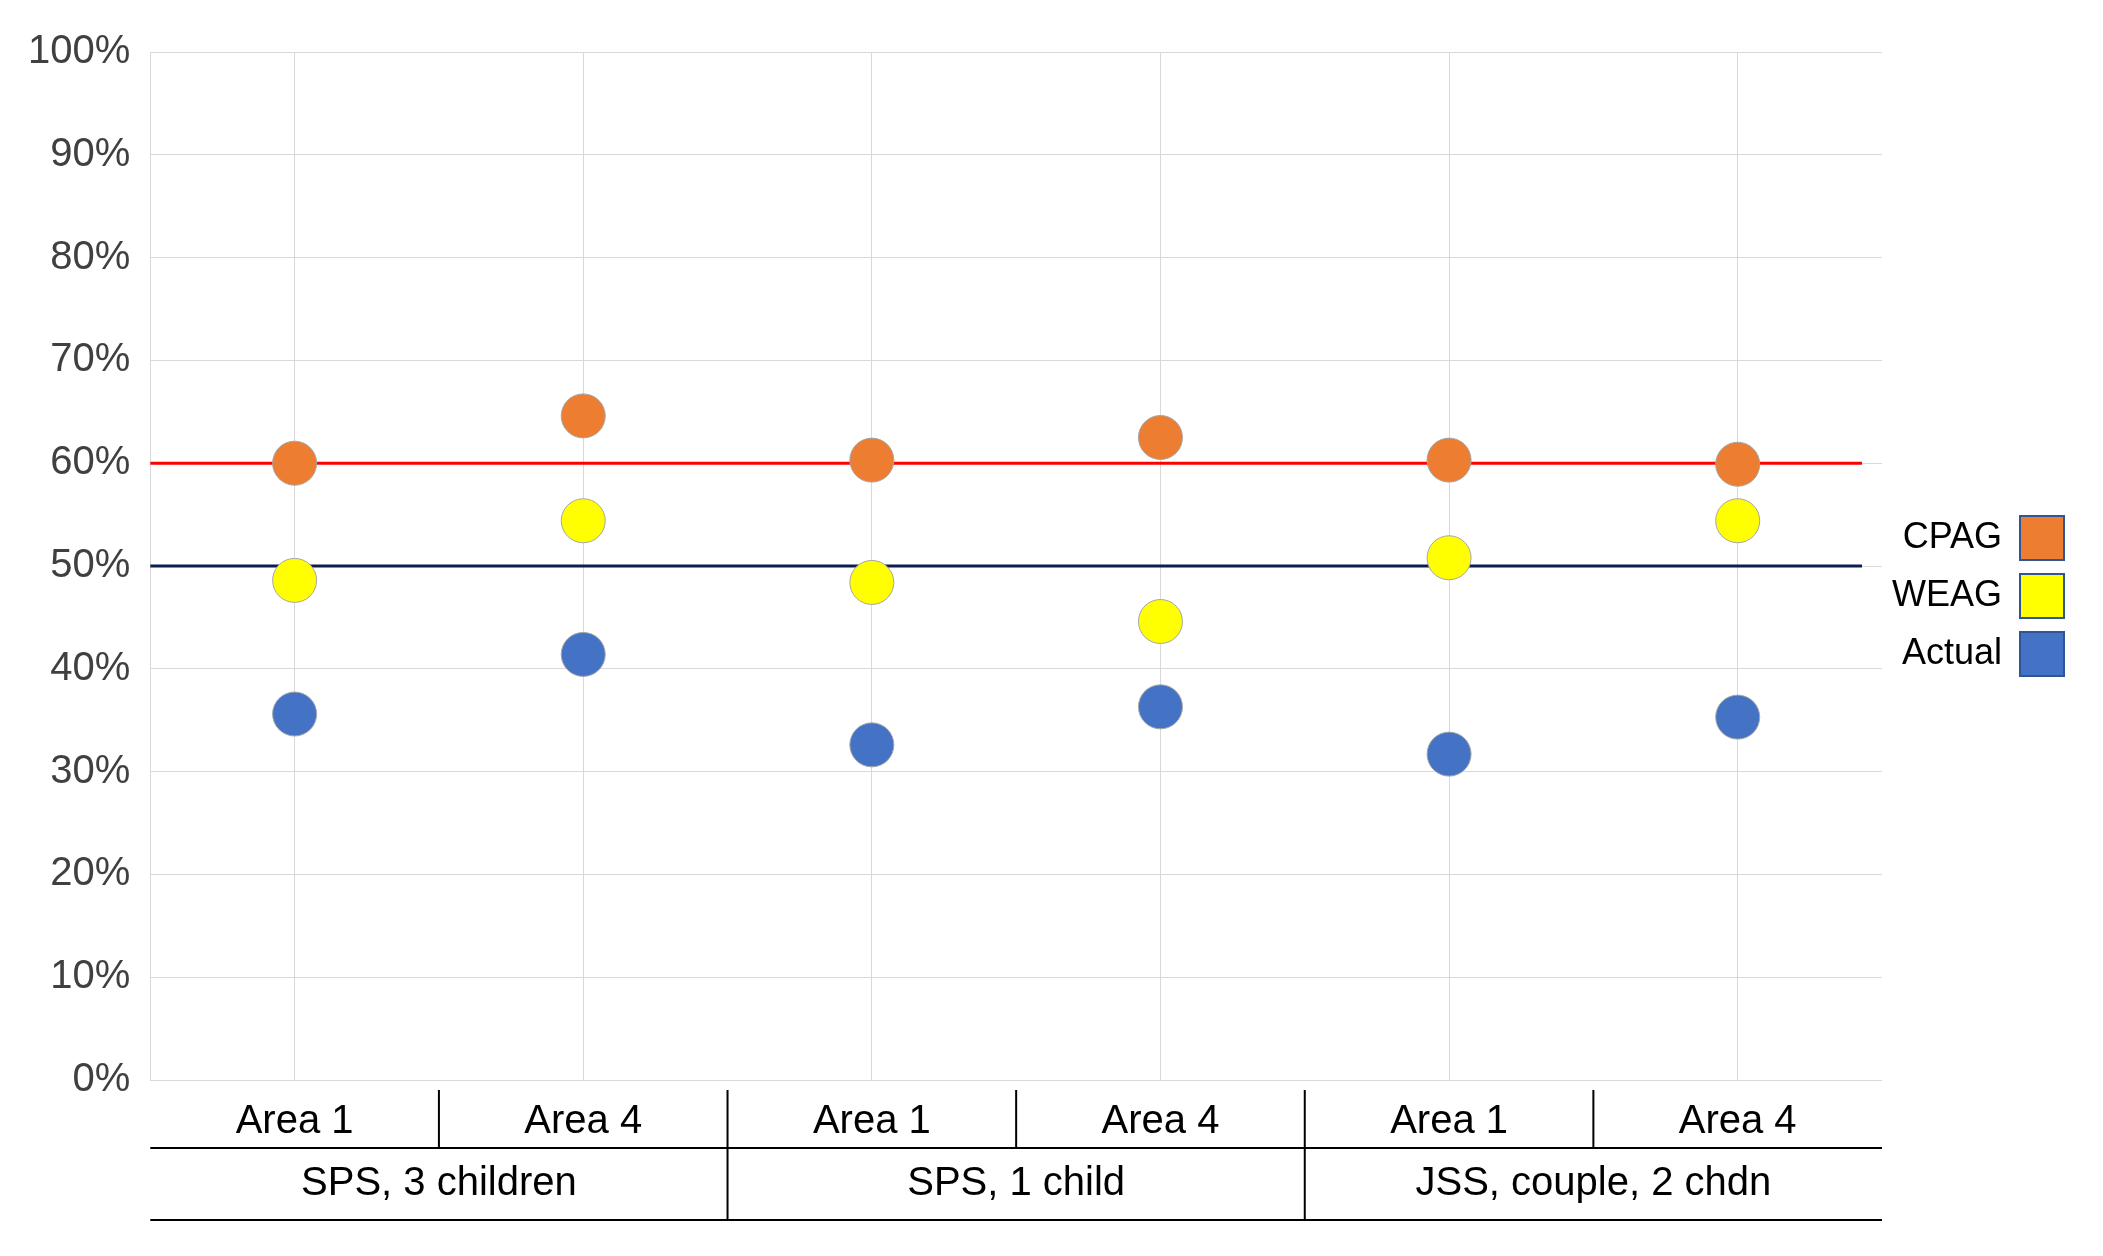 This screenshot has height=1256, width=2103. What do you see at coordinates (90, 871) in the screenshot?
I see `y-tick-label: 20%` at bounding box center [90, 871].